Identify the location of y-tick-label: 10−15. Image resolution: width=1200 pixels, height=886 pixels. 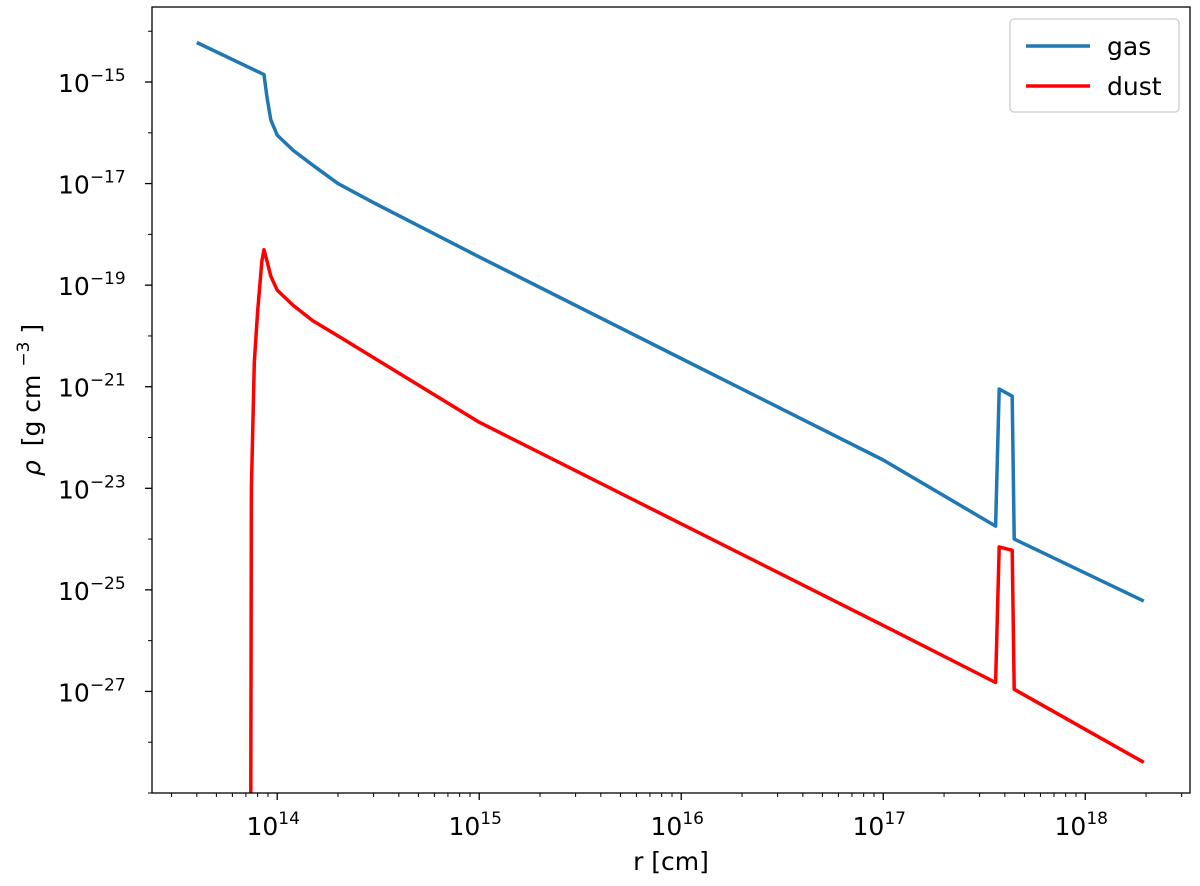
(92, 82).